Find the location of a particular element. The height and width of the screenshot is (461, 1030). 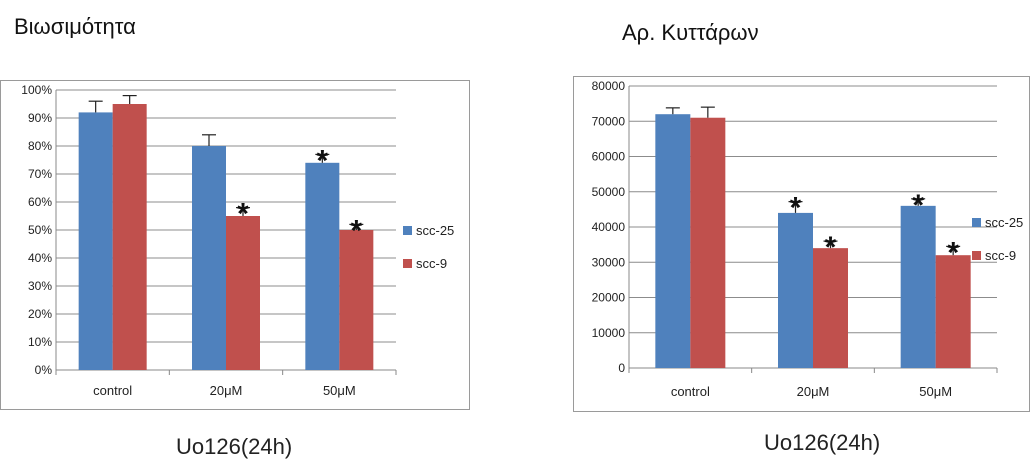

y-tick-label: 50% is located at coordinates (40, 230).